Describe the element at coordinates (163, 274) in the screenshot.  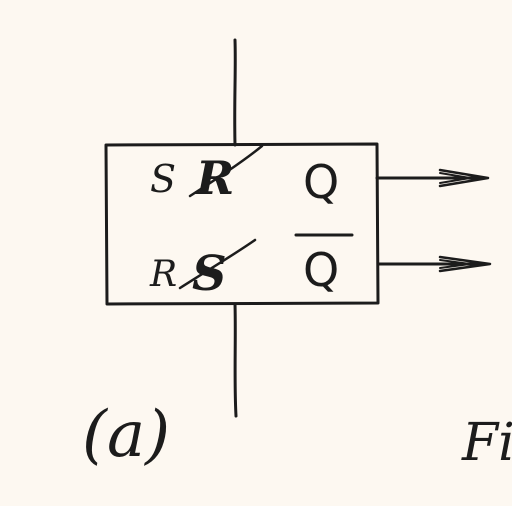
I see `label-r-bottom: R` at that location.